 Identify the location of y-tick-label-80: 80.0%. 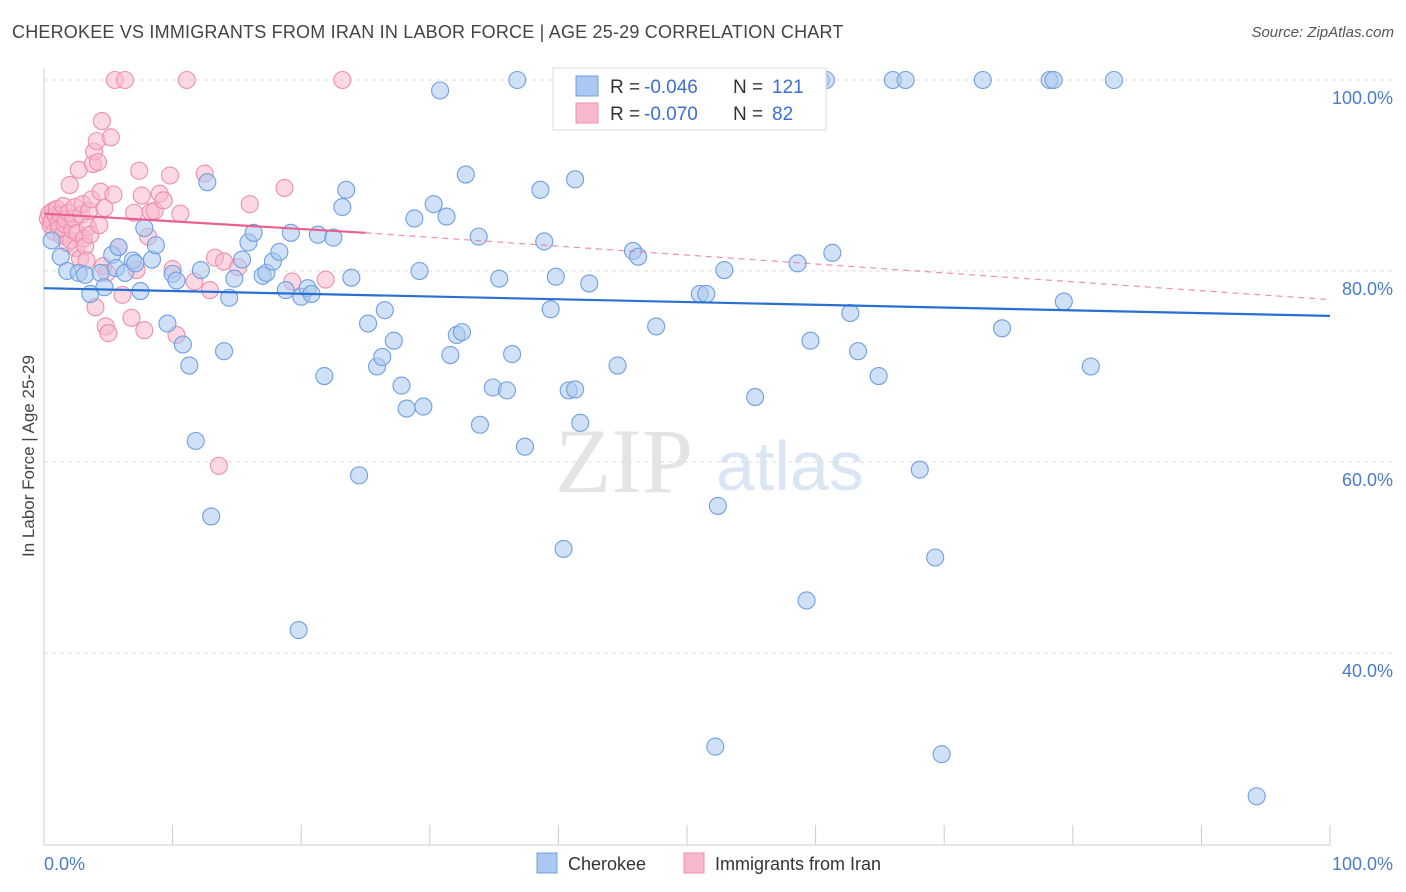
(1367, 289).